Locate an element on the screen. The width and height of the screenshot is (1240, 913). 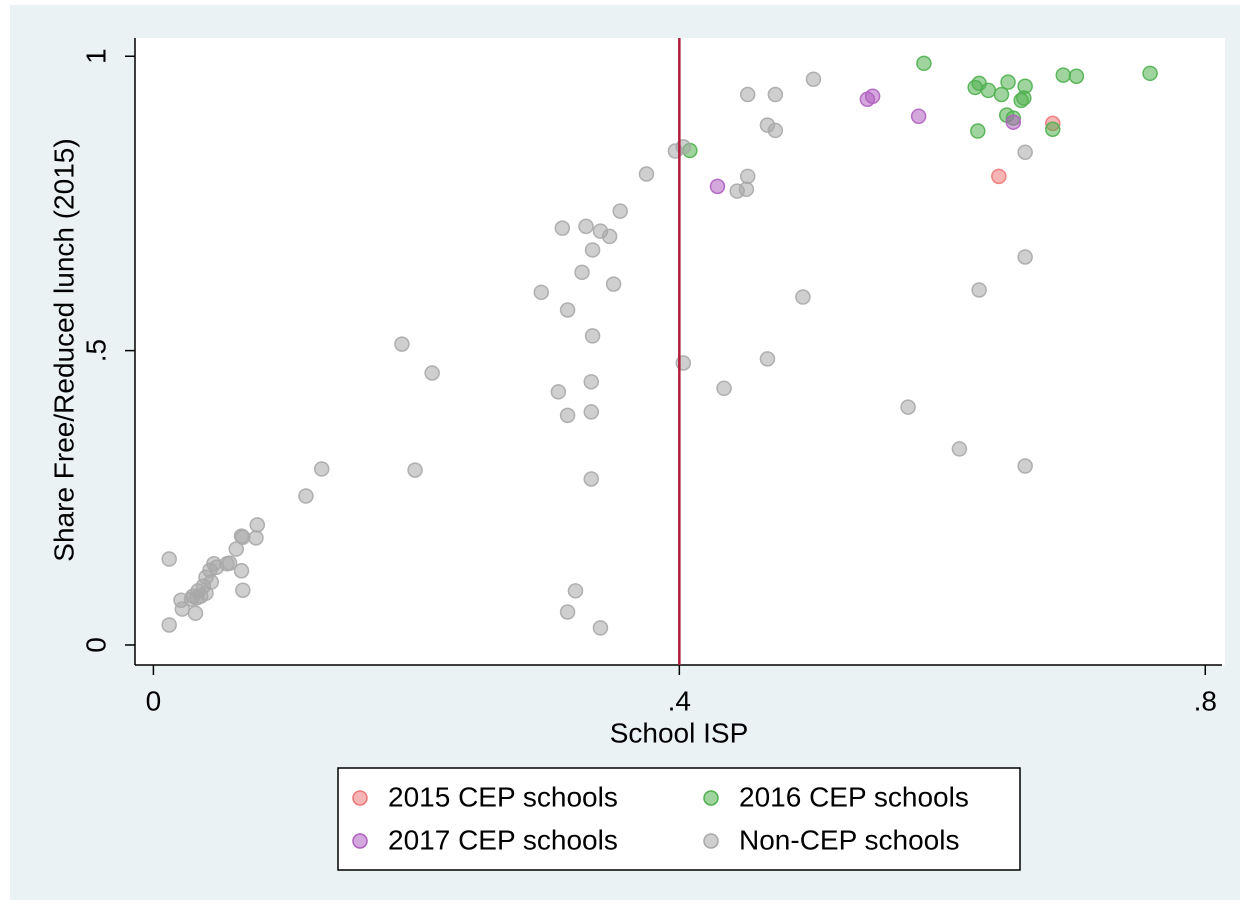
x-tick-label: .4 is located at coordinates (679, 700).